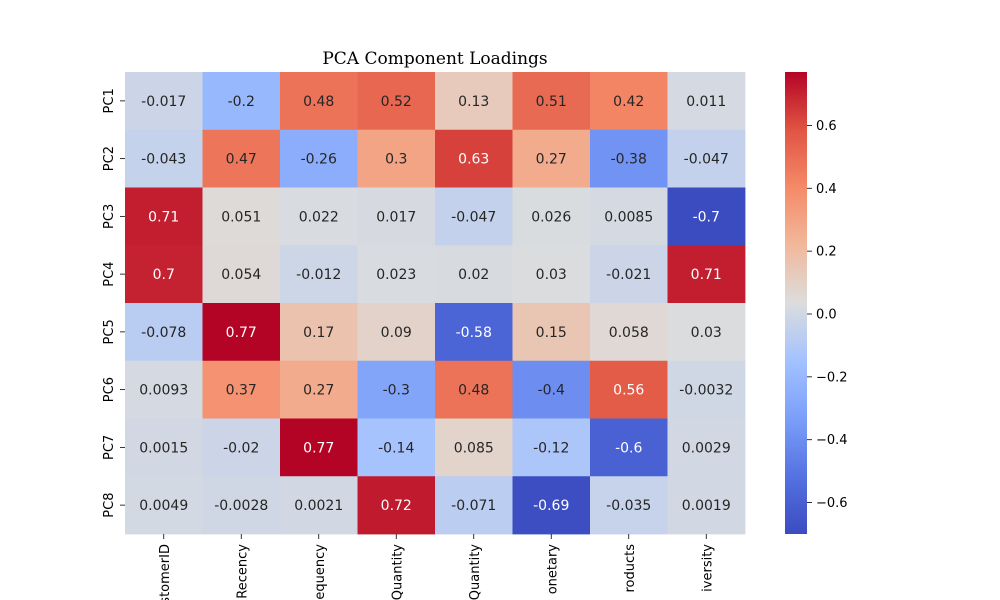  Describe the element at coordinates (109, 505) in the screenshot. I see `y-tick-label-pc8: PC8` at that location.